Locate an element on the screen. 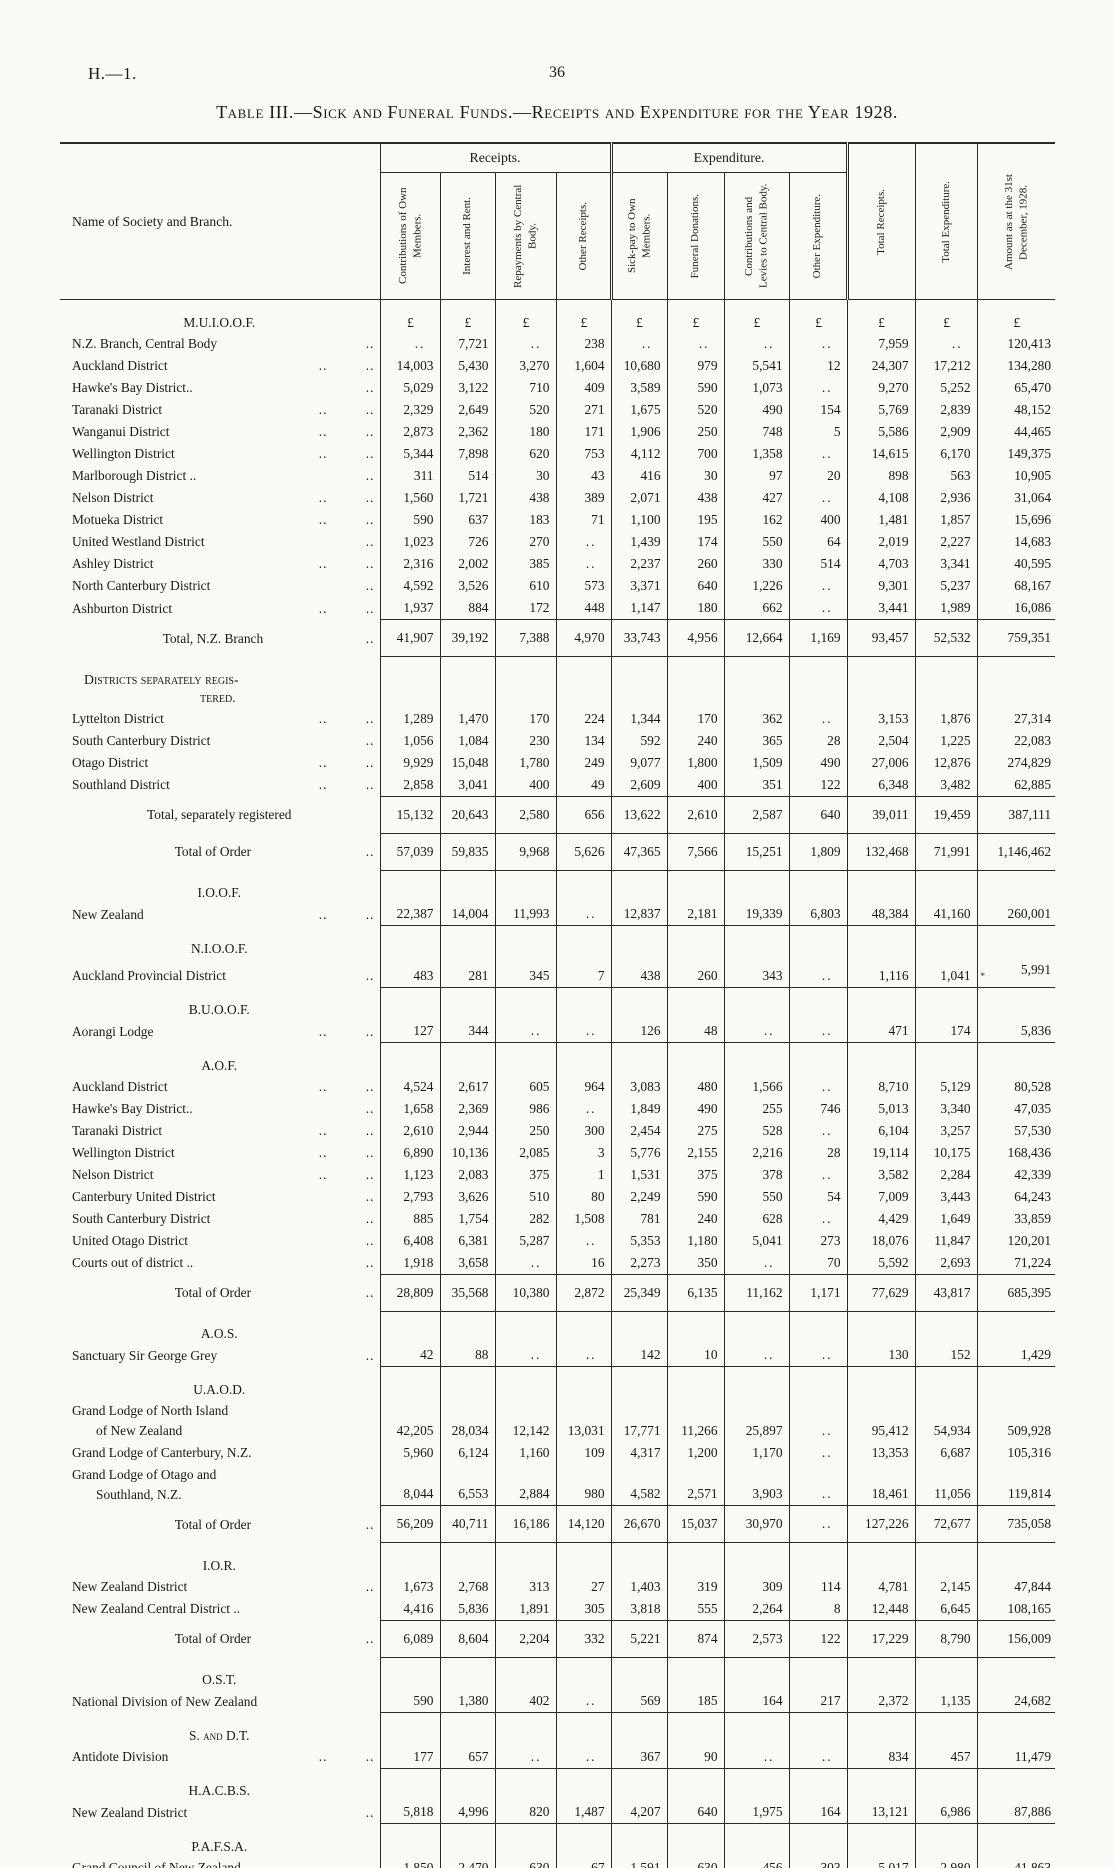 The width and height of the screenshot is (1114, 1868). value-cell: 2,316 is located at coordinates (409, 564).